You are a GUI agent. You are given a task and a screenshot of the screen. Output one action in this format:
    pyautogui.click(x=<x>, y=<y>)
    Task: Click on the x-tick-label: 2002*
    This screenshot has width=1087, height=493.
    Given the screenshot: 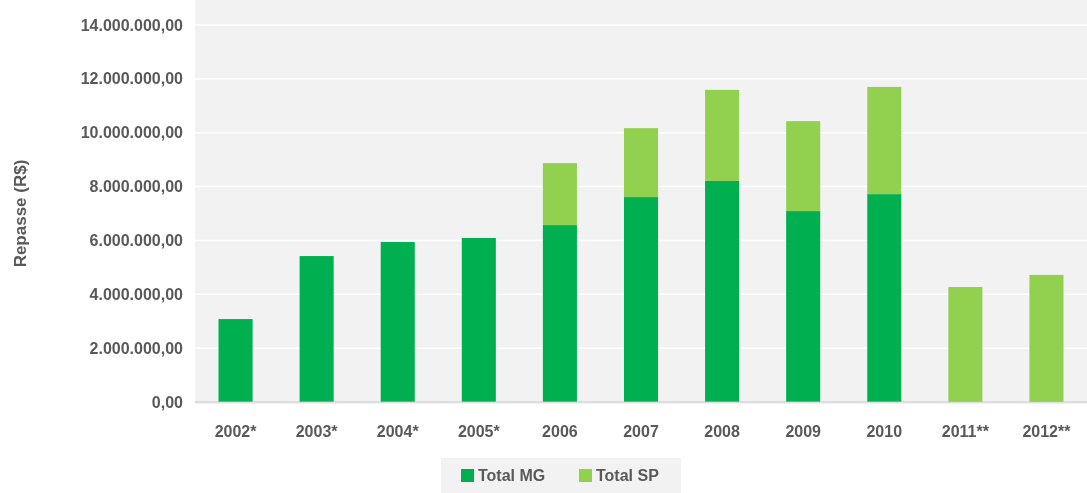 What is the action you would take?
    pyautogui.click(x=236, y=431)
    